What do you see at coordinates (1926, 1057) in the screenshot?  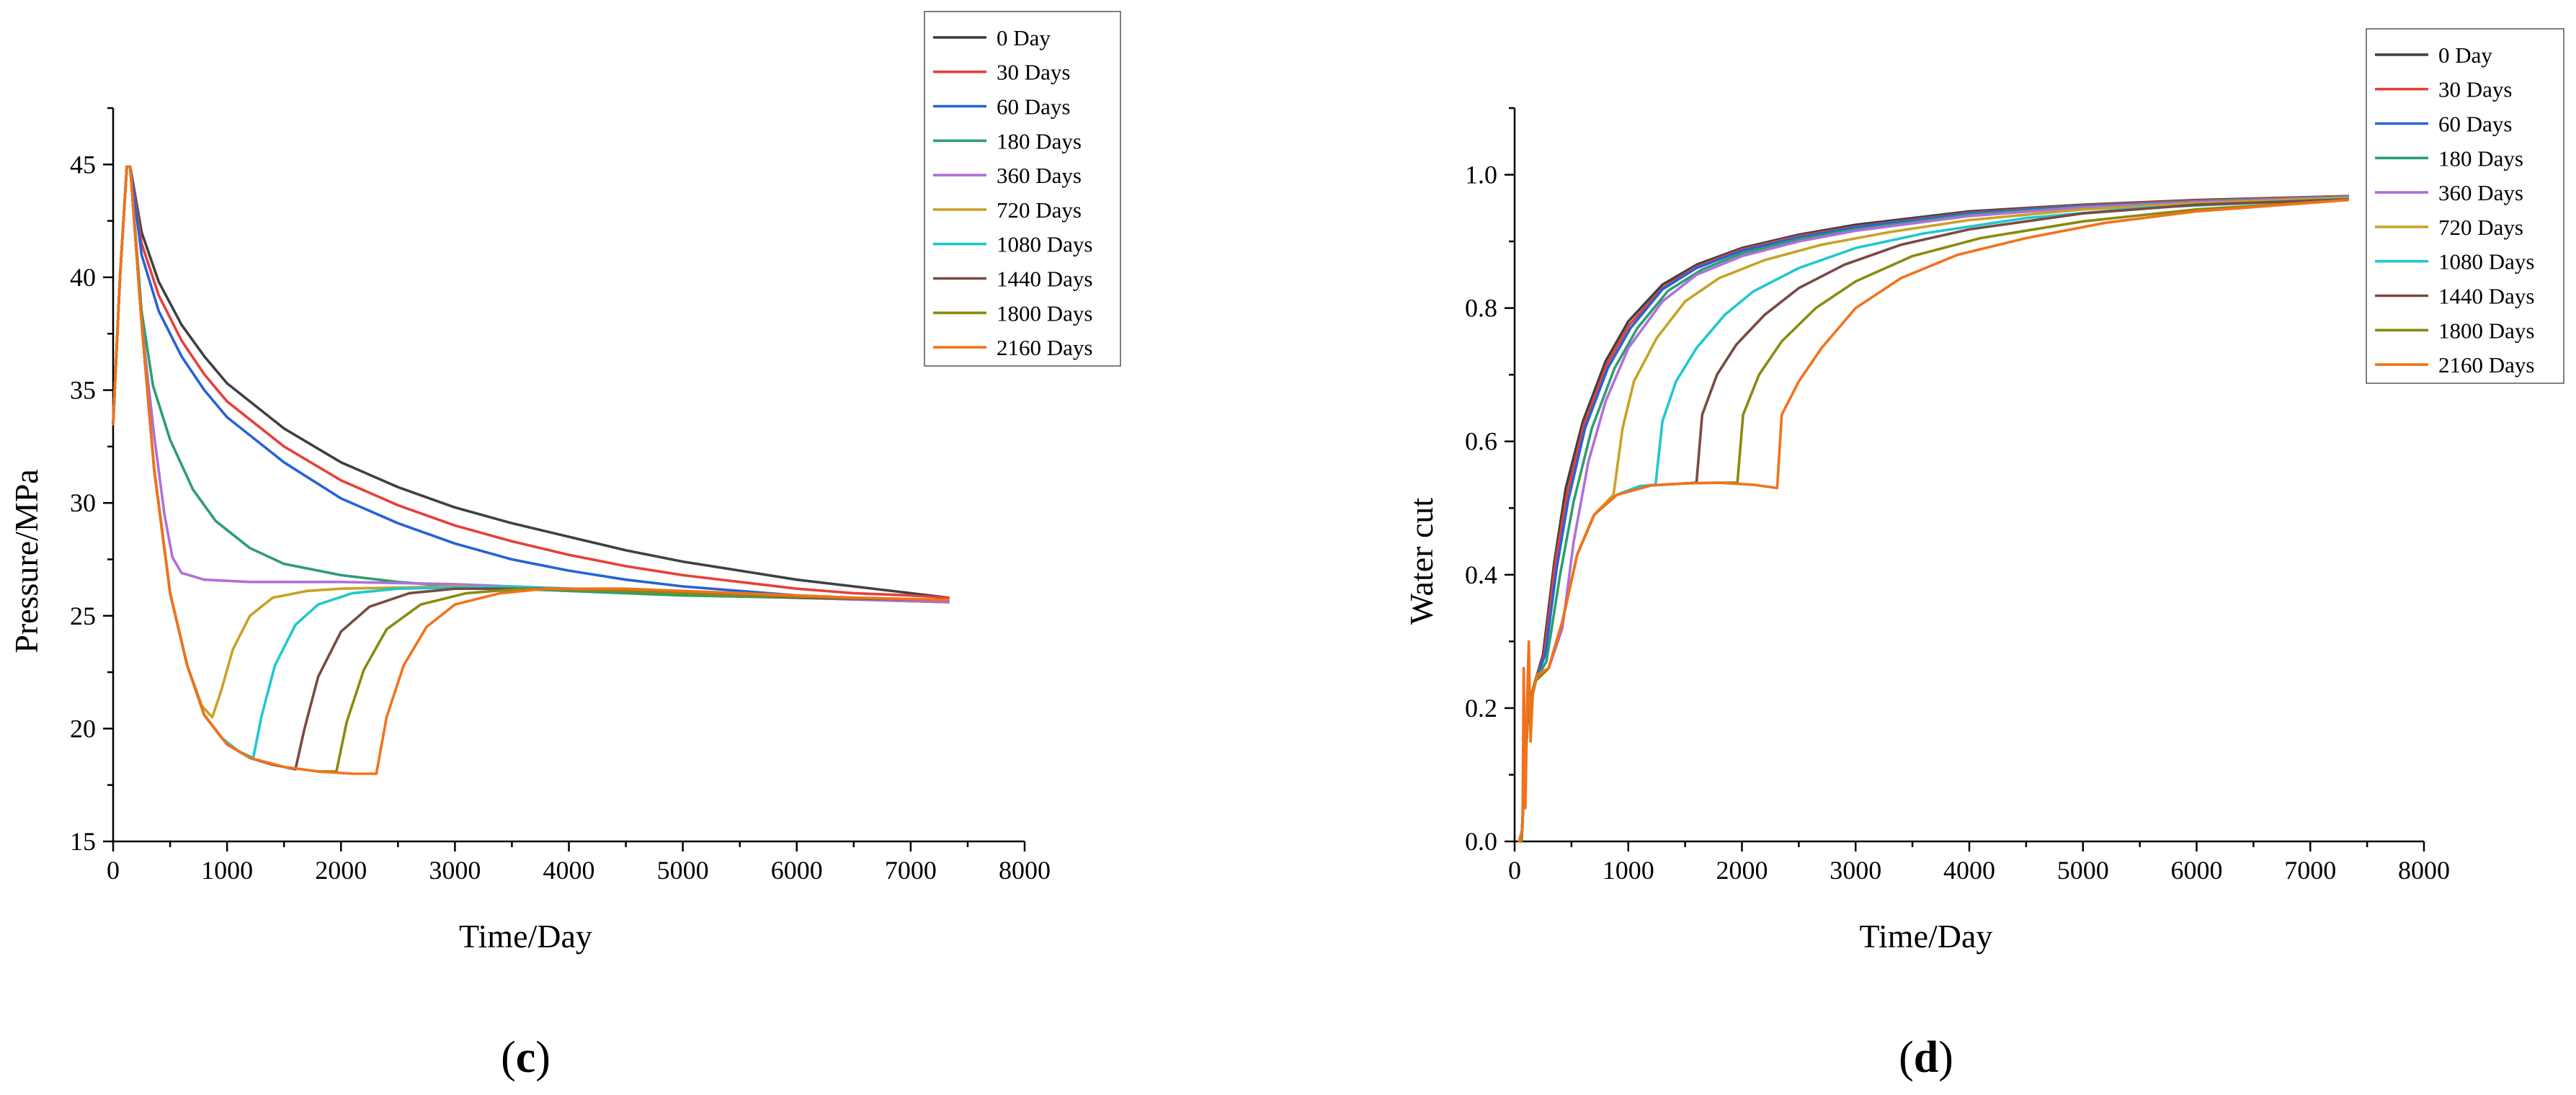 I see `panel-label: (d)` at bounding box center [1926, 1057].